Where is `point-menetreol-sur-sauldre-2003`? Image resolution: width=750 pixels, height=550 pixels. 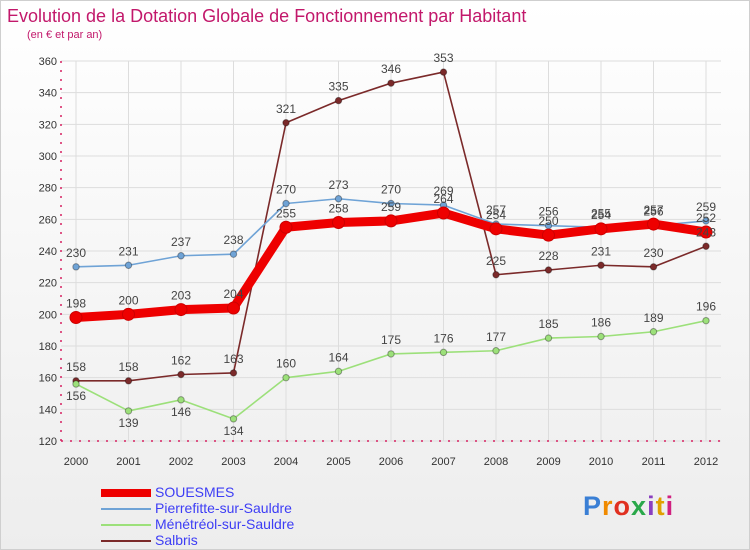
point-menetreol-sur-sauldre-2003 is located at coordinates (233, 419).